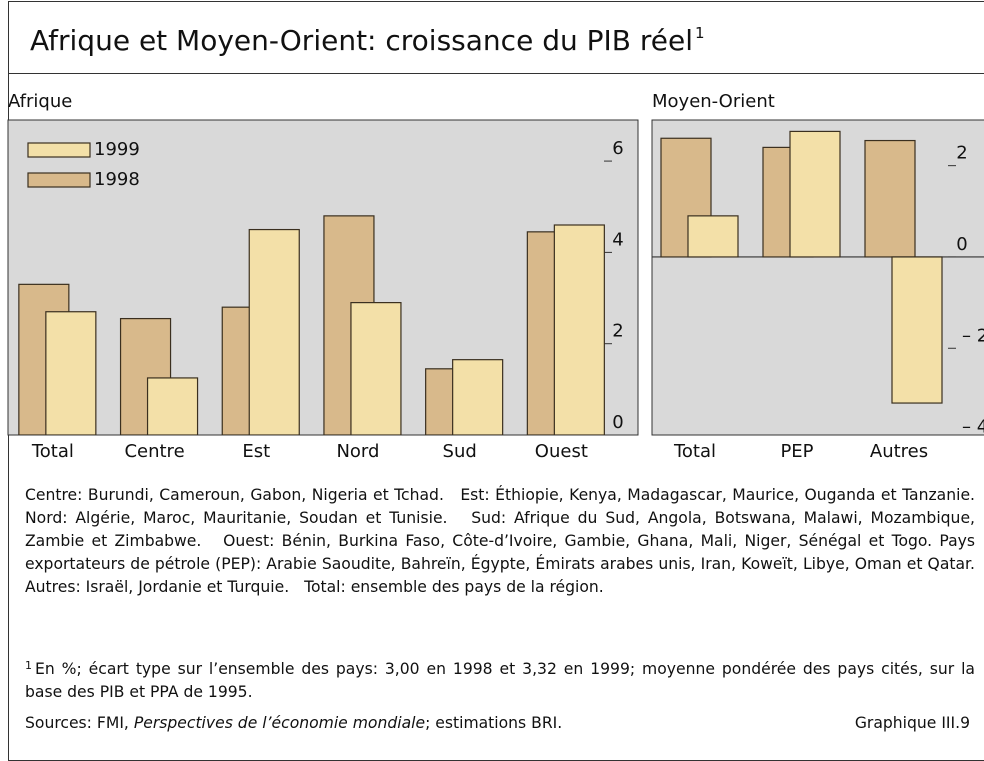 The width and height of the screenshot is (984, 761). Describe the element at coordinates (912, 723) in the screenshot. I see `chart-number: Graphique III.9` at that location.